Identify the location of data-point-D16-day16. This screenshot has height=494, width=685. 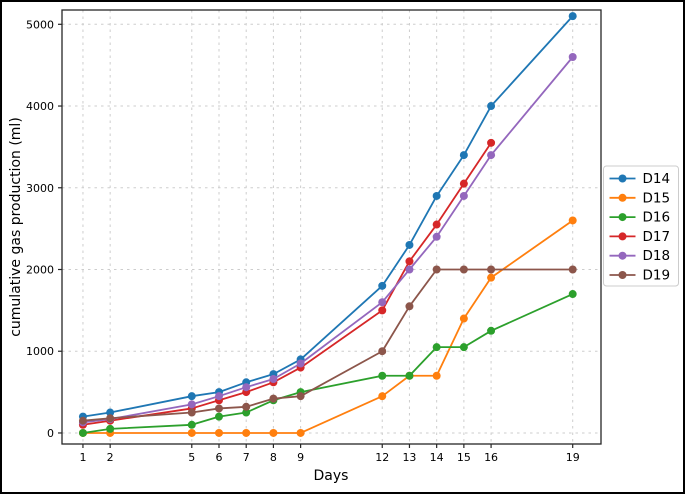
(491, 330).